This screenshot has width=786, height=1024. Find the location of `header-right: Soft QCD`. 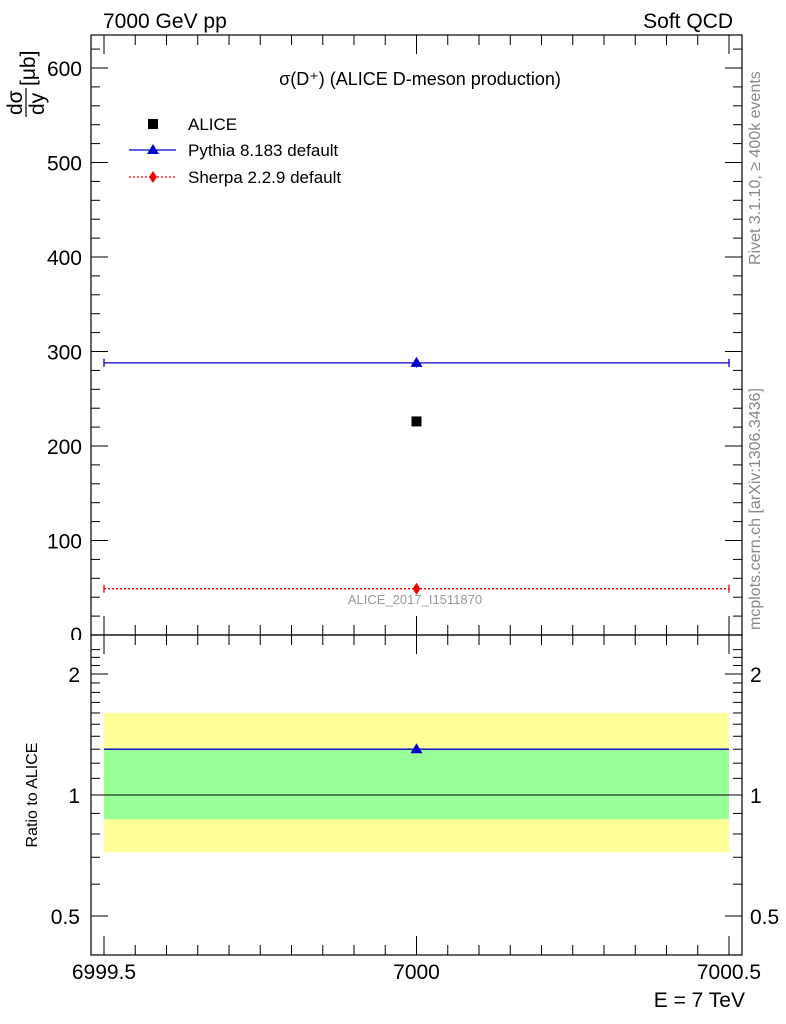

header-right: Soft QCD is located at coordinates (688, 21).